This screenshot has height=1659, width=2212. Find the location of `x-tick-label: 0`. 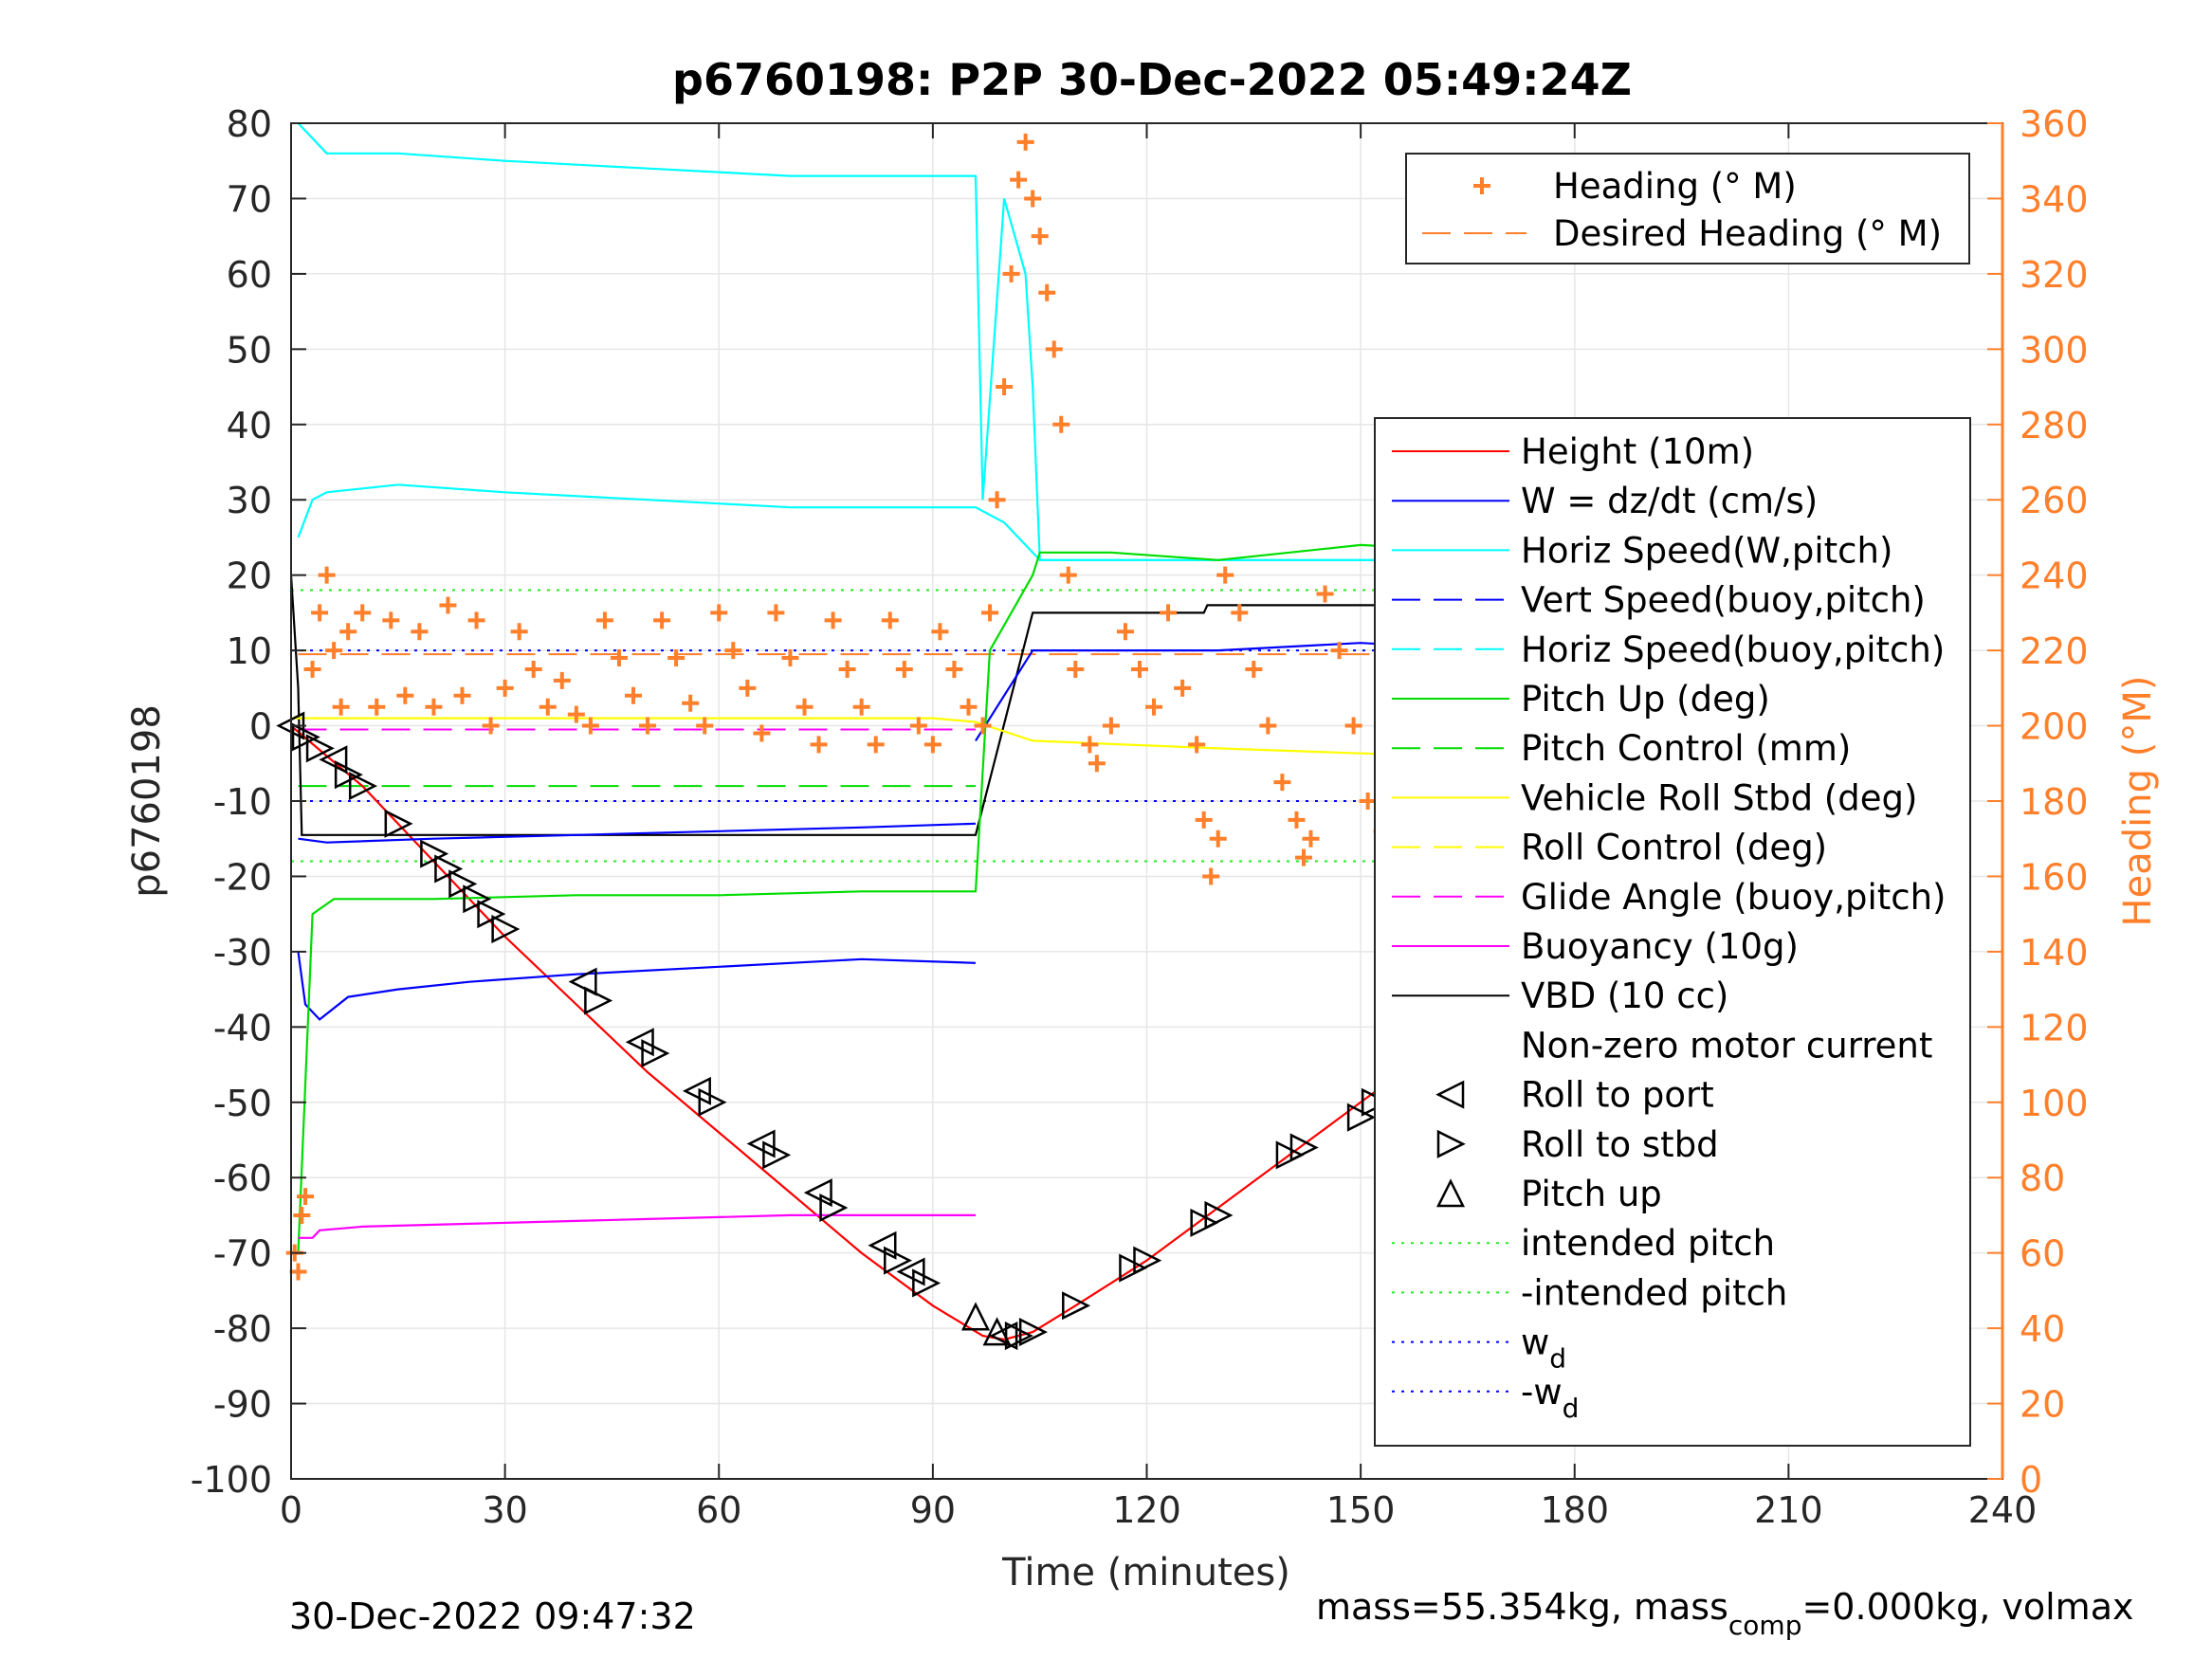

x-tick-label: 0 is located at coordinates (291, 1510).